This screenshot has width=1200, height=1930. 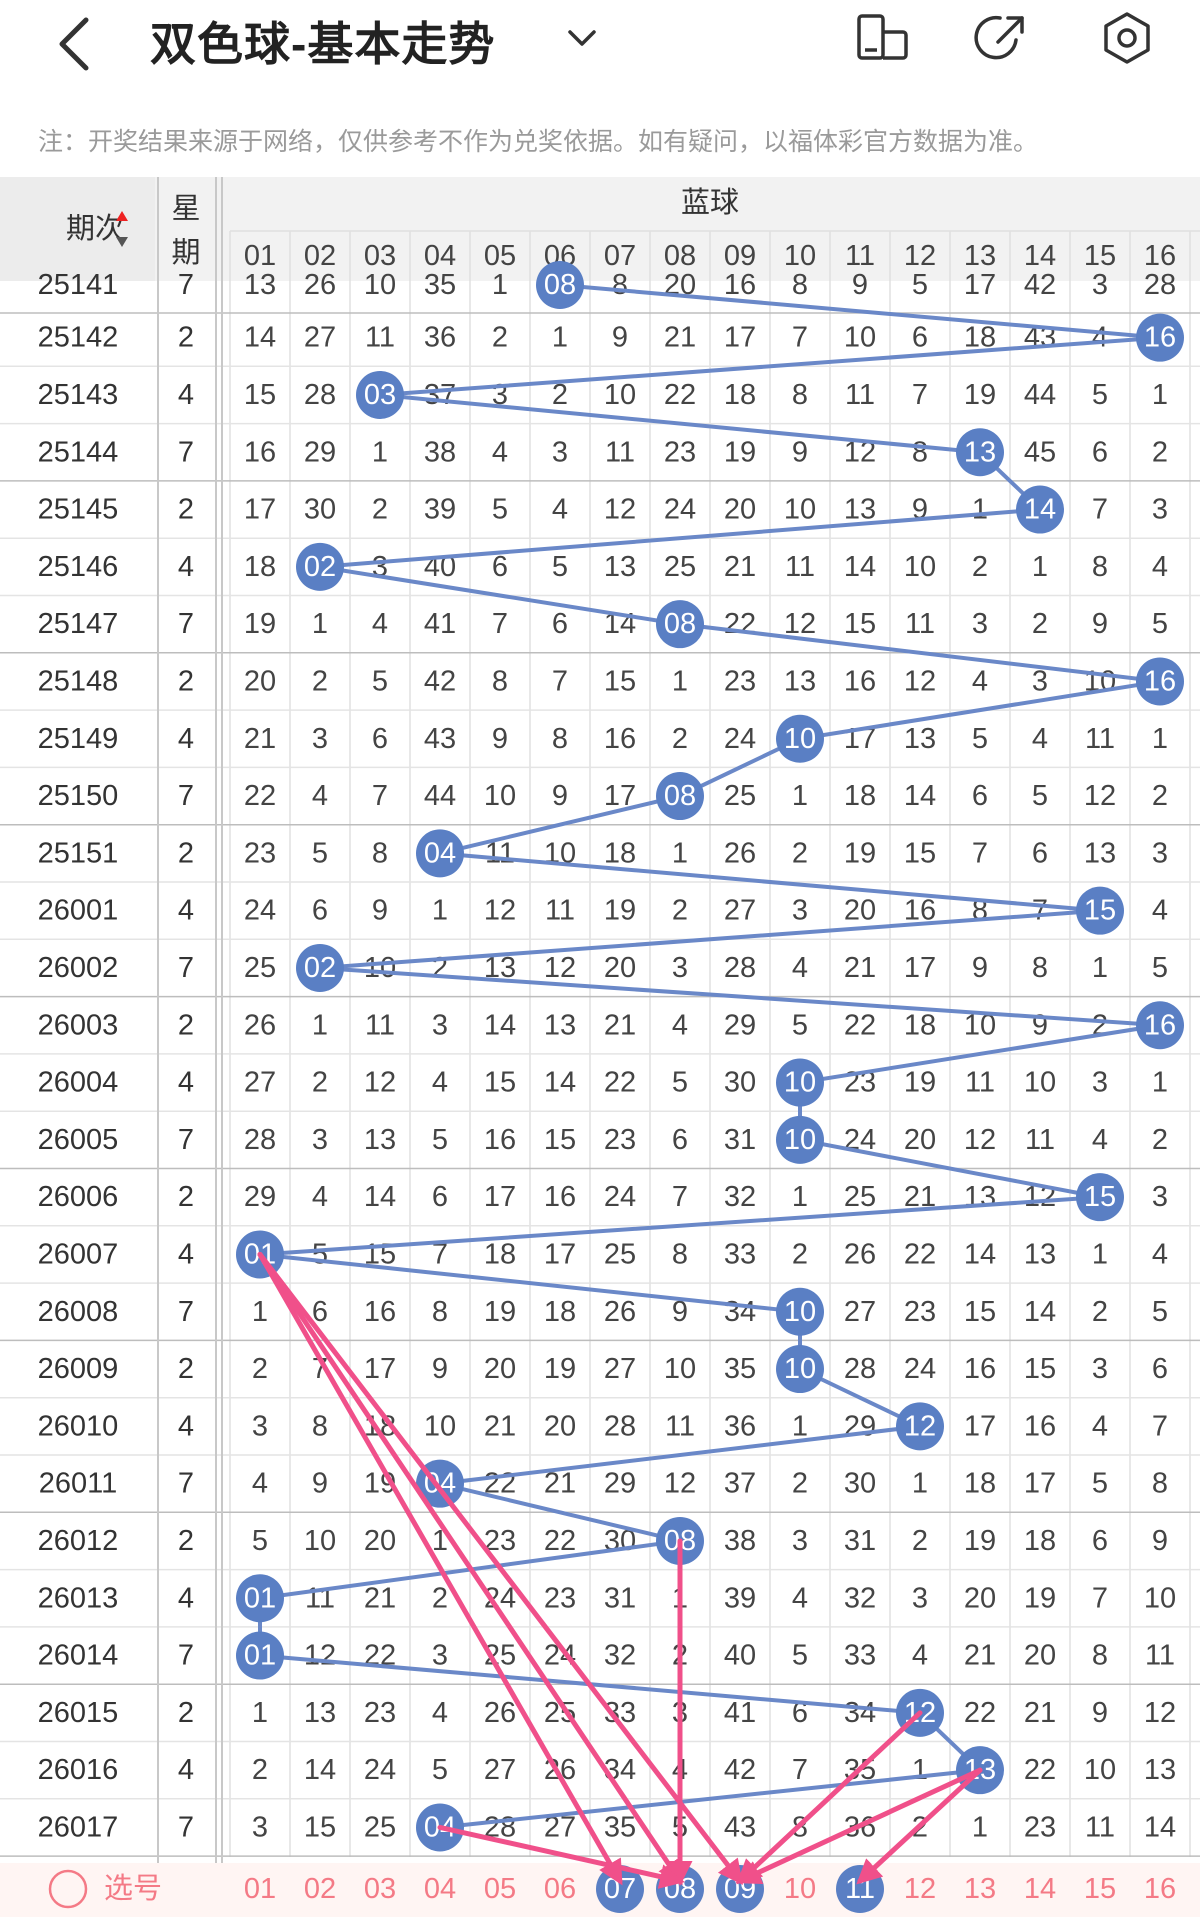 I want to click on miss-cell: 38, so click(x=740, y=1541).